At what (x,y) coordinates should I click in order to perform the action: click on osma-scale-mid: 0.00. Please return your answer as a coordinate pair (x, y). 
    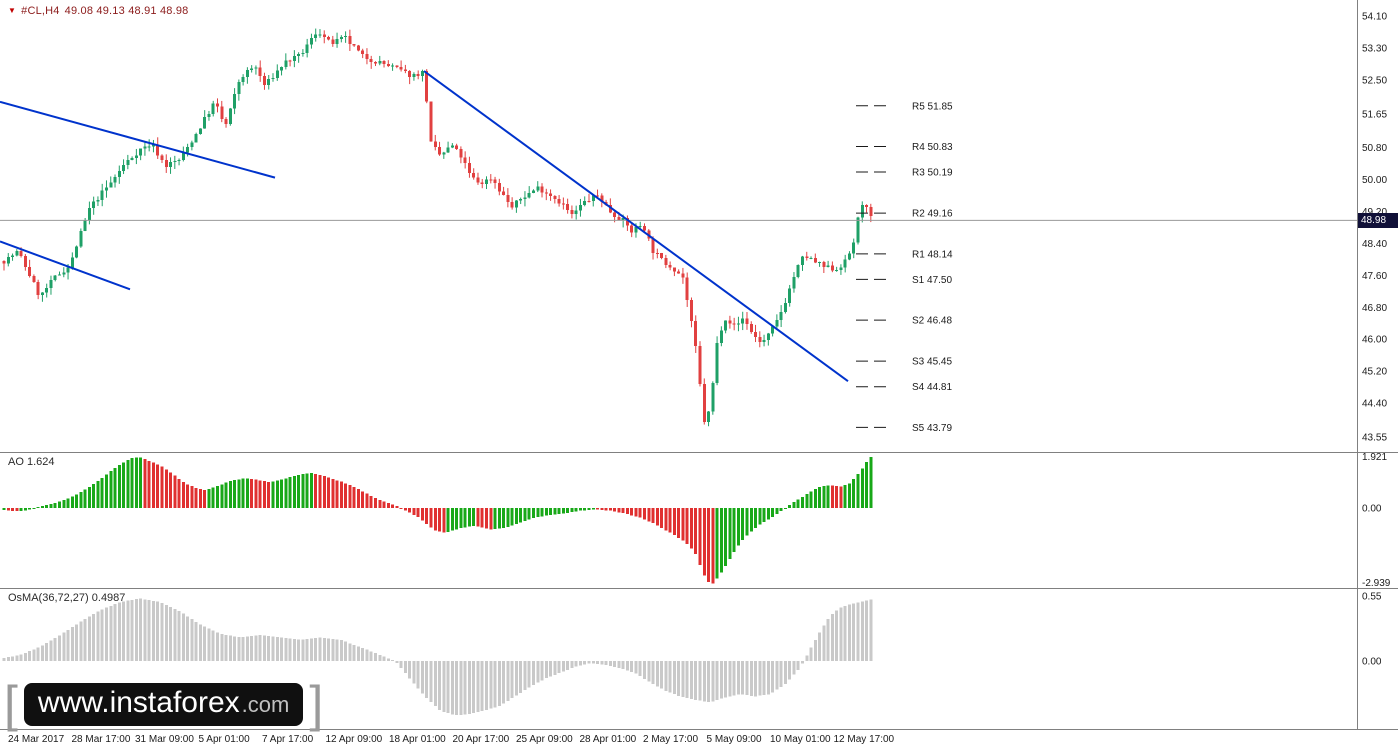
    Looking at the image, I should click on (1372, 662).